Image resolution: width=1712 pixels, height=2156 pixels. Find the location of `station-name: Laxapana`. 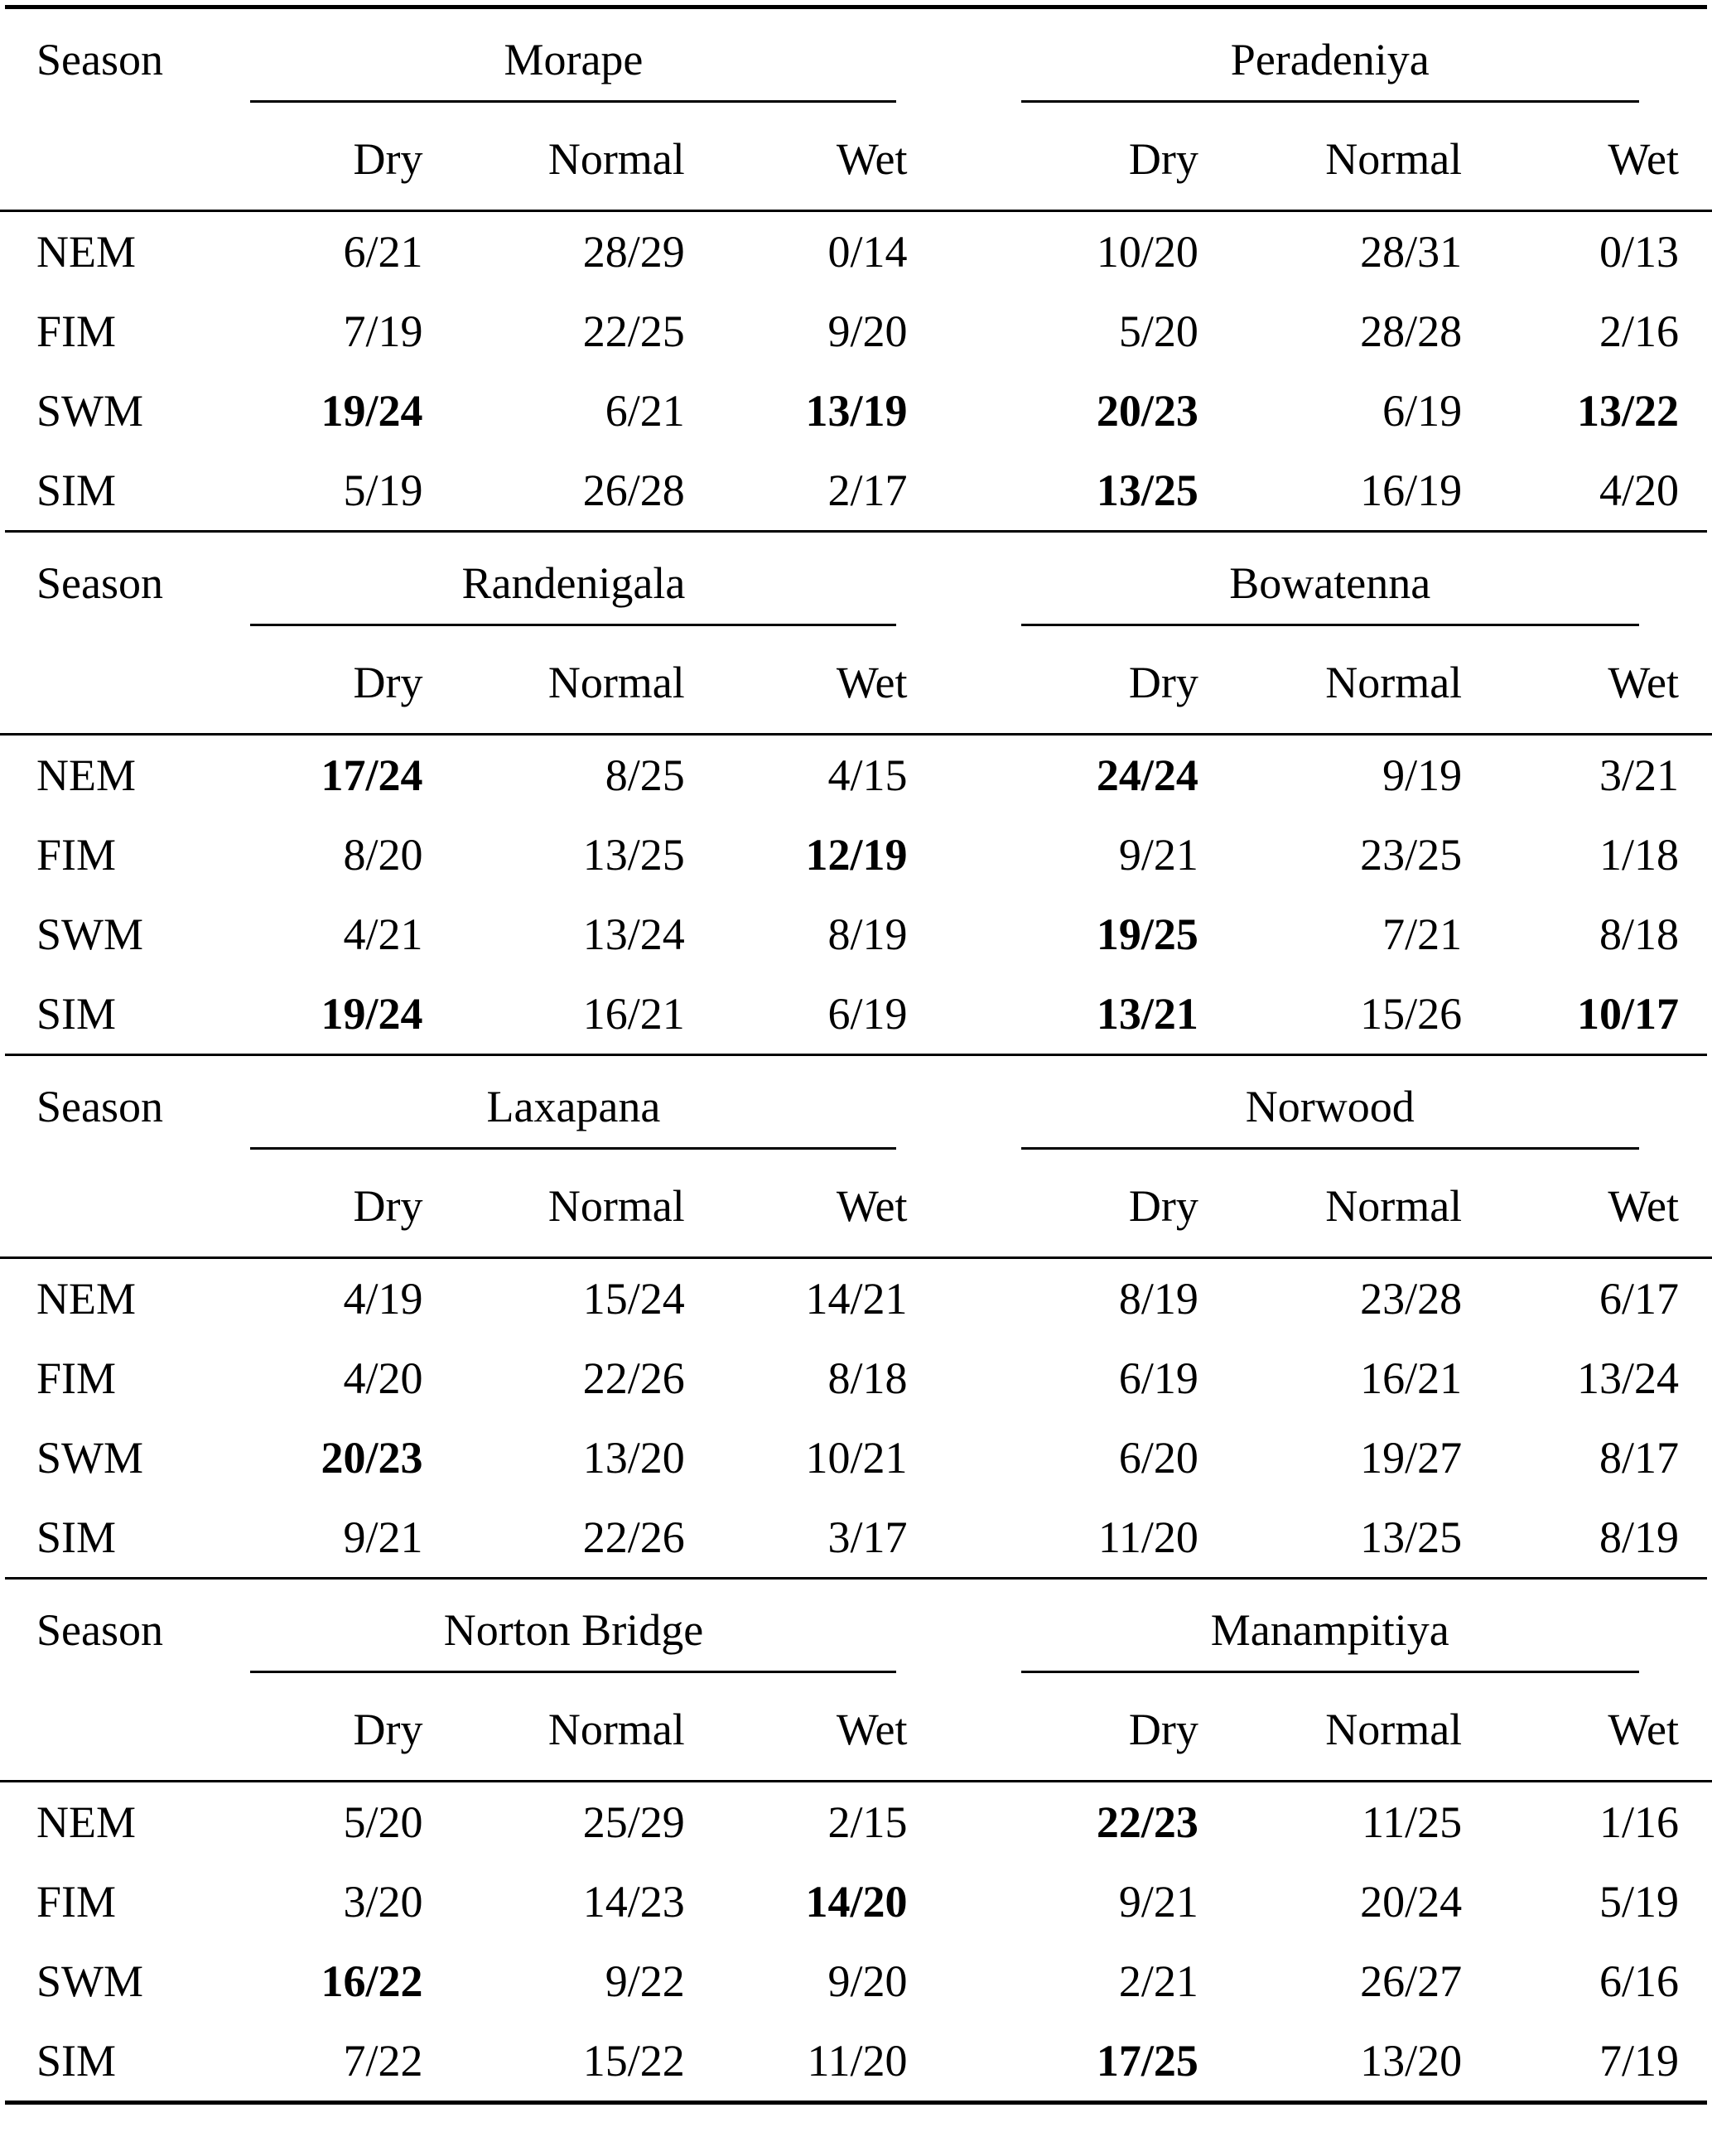

station-name: Laxapana is located at coordinates (573, 1106).